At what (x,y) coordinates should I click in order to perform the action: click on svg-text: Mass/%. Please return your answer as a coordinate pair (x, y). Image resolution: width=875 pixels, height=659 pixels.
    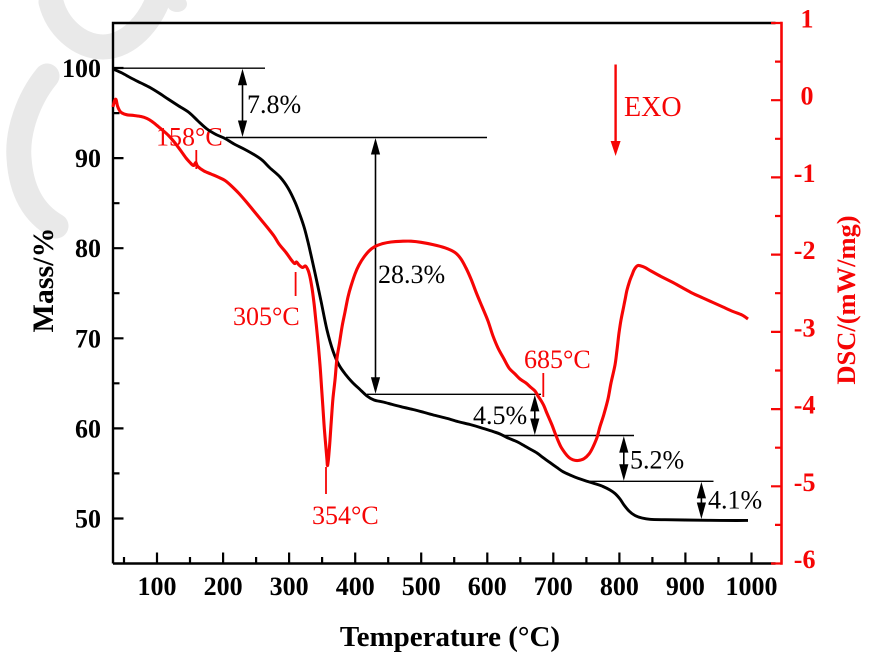
    Looking at the image, I should click on (43, 280).